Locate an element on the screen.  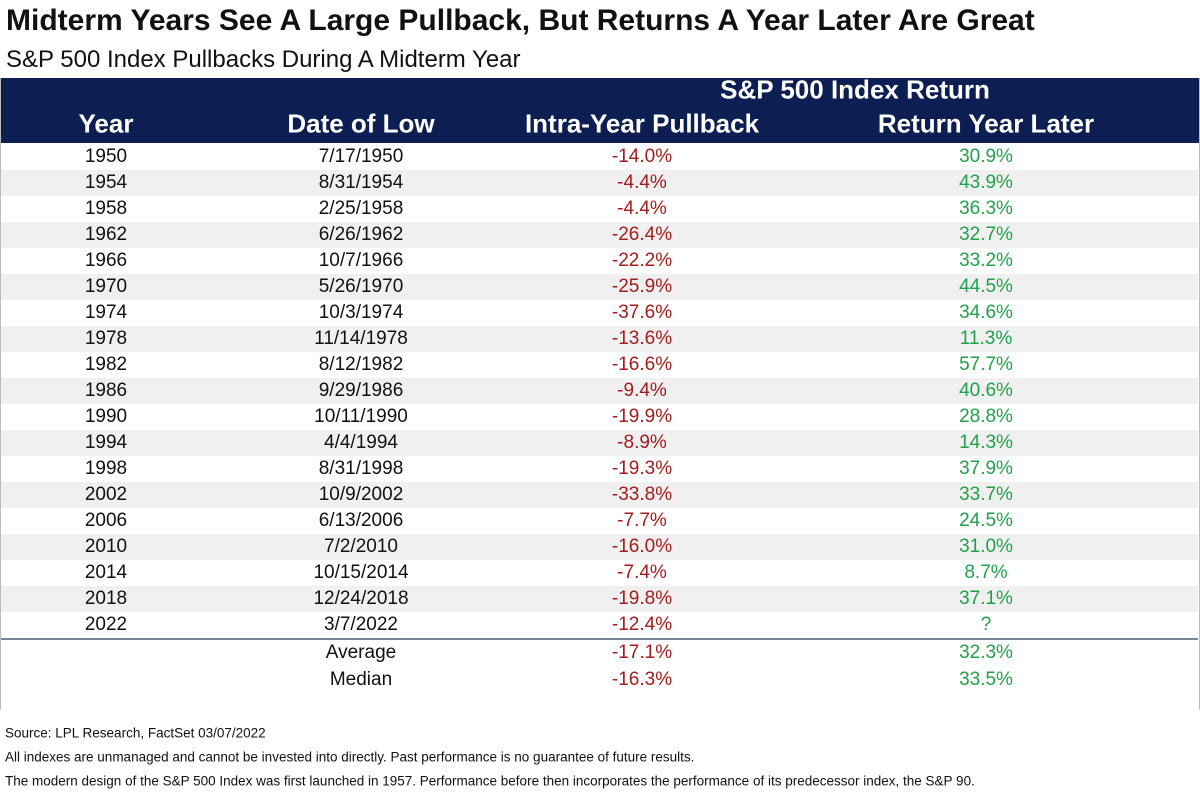
cell: 33.2% is located at coordinates (986, 260).